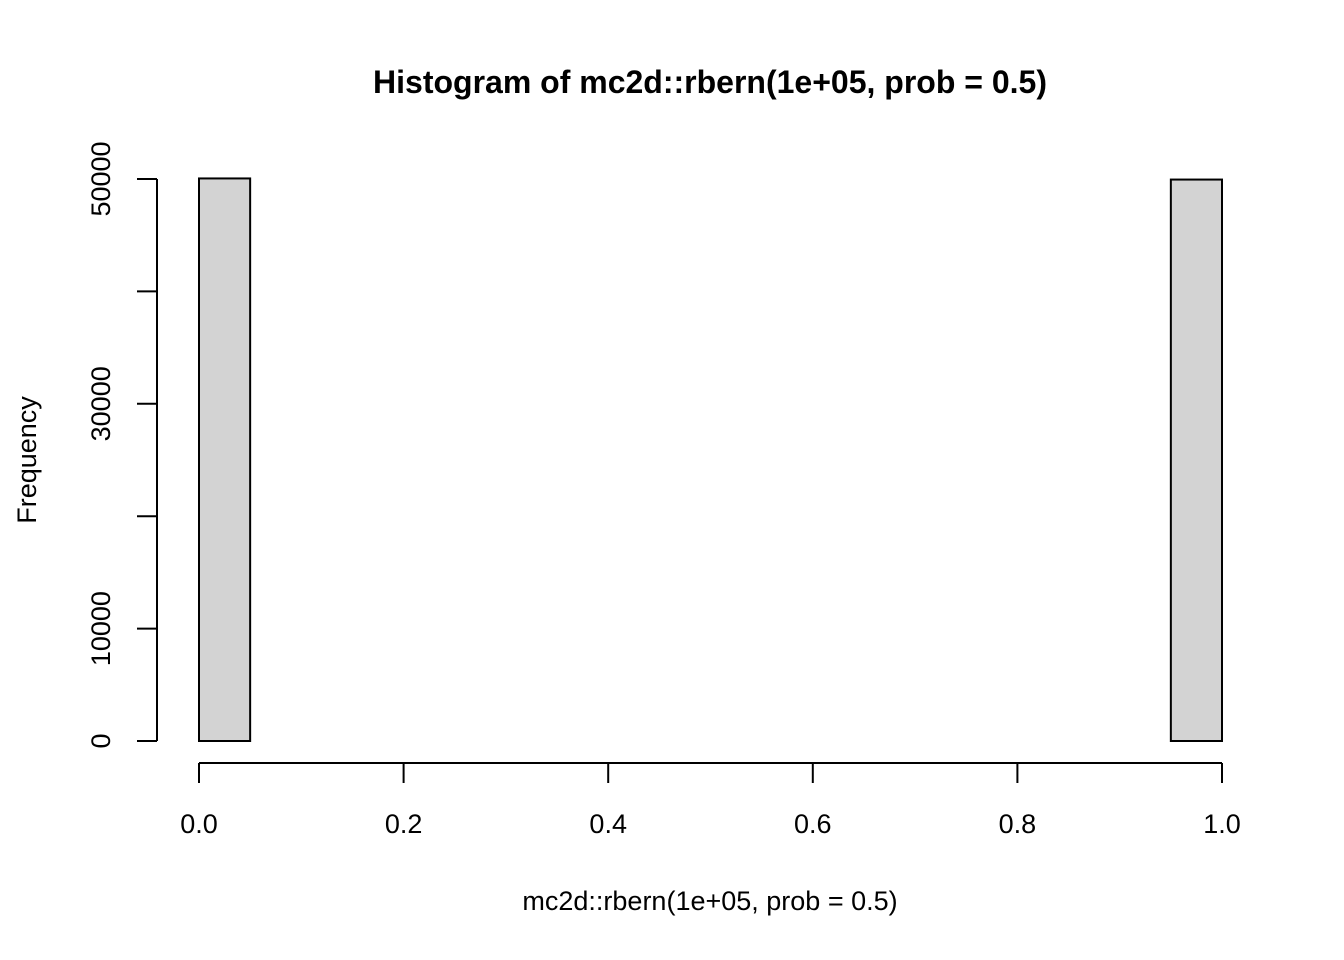 Image resolution: width=1344 pixels, height=960 pixels. Describe the element at coordinates (101, 628) in the screenshot. I see `y-tick-label-1: 10000` at that location.